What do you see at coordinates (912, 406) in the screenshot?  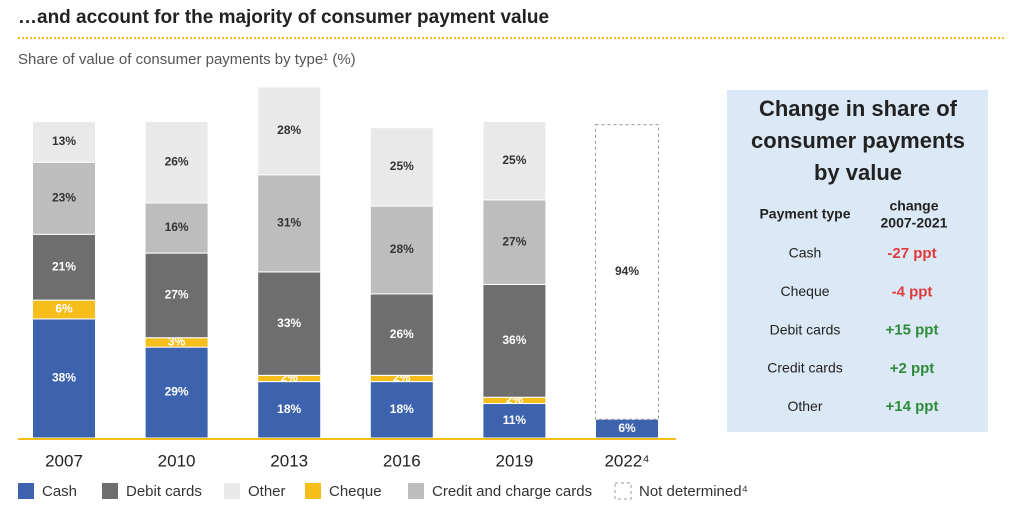 I see `table-change: +14 ppt` at bounding box center [912, 406].